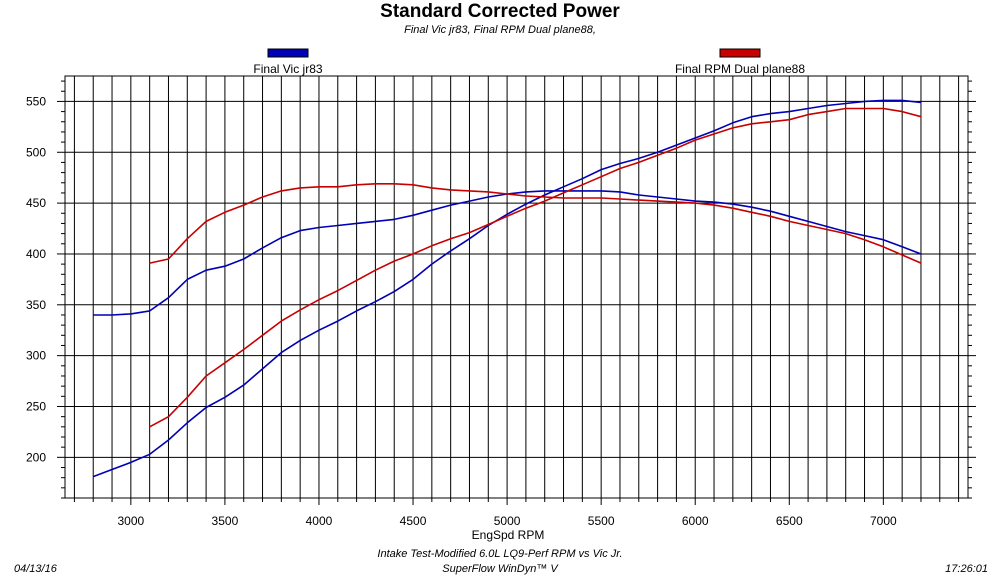  Describe the element at coordinates (36, 406) in the screenshot. I see `y-tick-label: 250` at that location.